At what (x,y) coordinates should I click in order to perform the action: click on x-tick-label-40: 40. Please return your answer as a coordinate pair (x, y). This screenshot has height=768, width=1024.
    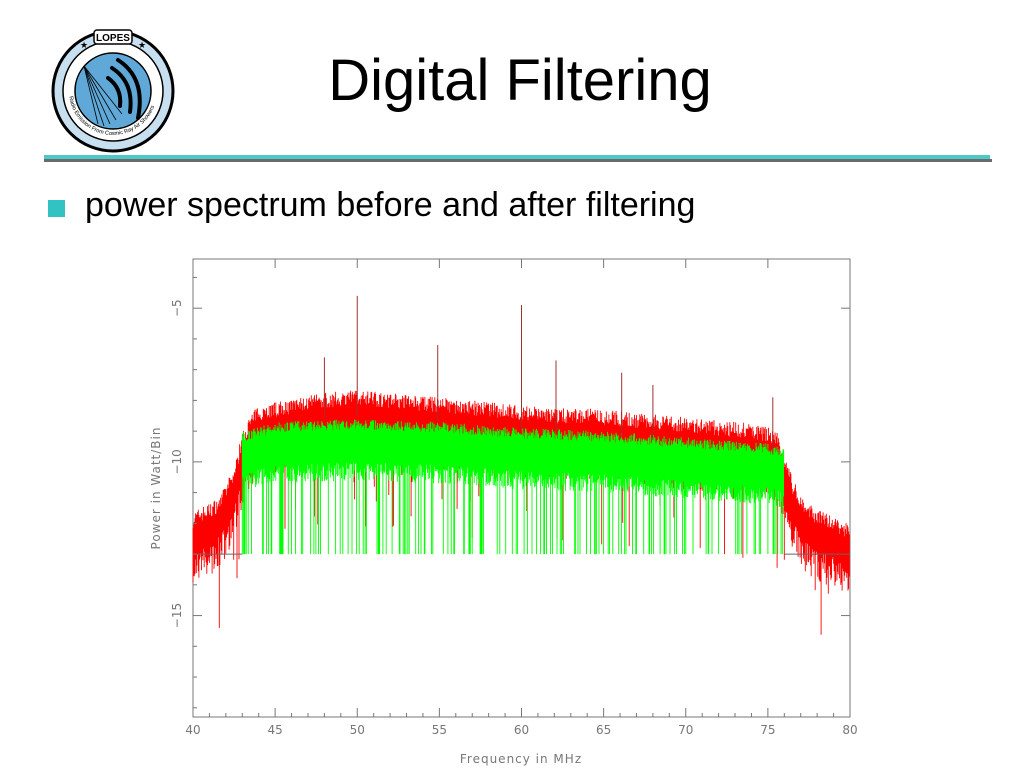
    Looking at the image, I should click on (192, 730).